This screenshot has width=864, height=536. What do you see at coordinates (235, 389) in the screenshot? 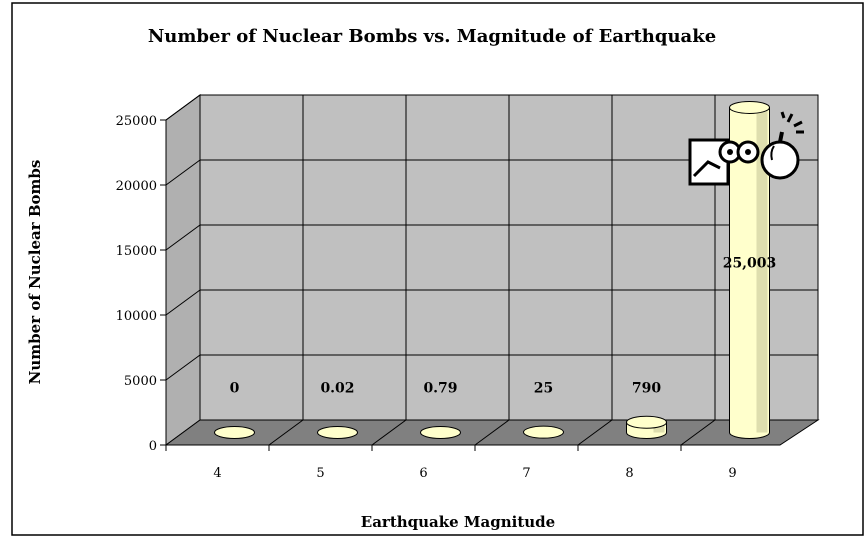
I see `data-label: 0` at bounding box center [235, 389].